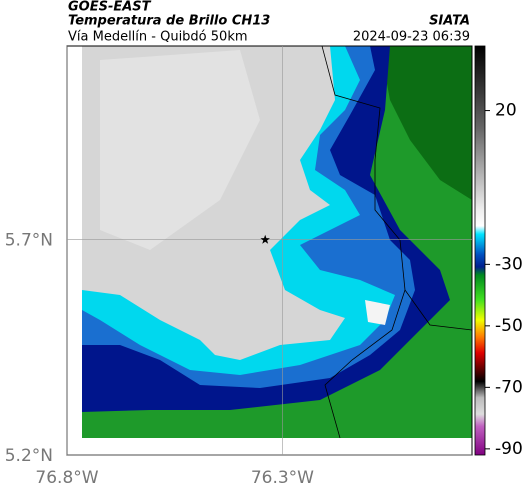 This screenshot has width=526, height=495. I want to click on colorbar-tick-label: -70, so click(509, 387).